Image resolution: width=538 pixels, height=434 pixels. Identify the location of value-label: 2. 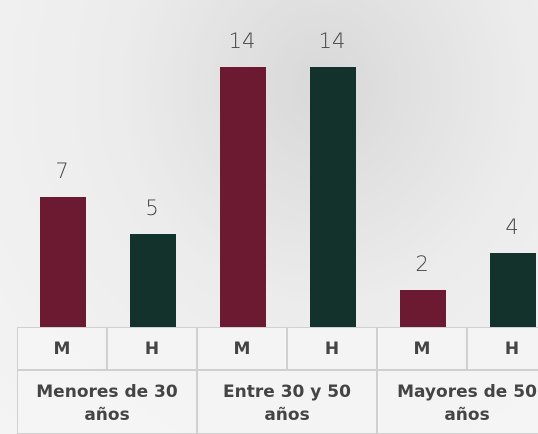
(422, 263).